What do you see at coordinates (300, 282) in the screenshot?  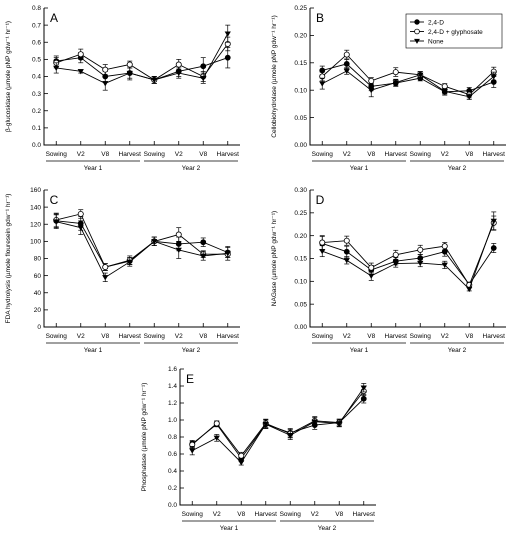 I see `y-tick-label: 0.10` at bounding box center [300, 282].